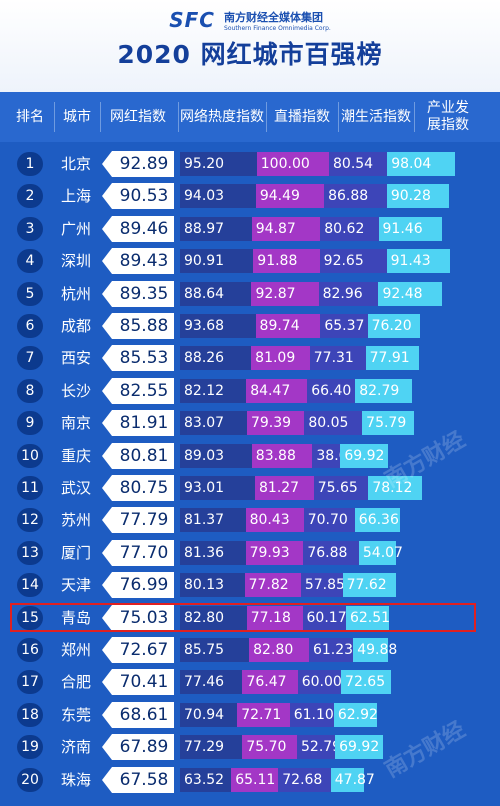  What do you see at coordinates (30, 488) in the screenshot?
I see `rank-badge: 11` at bounding box center [30, 488].